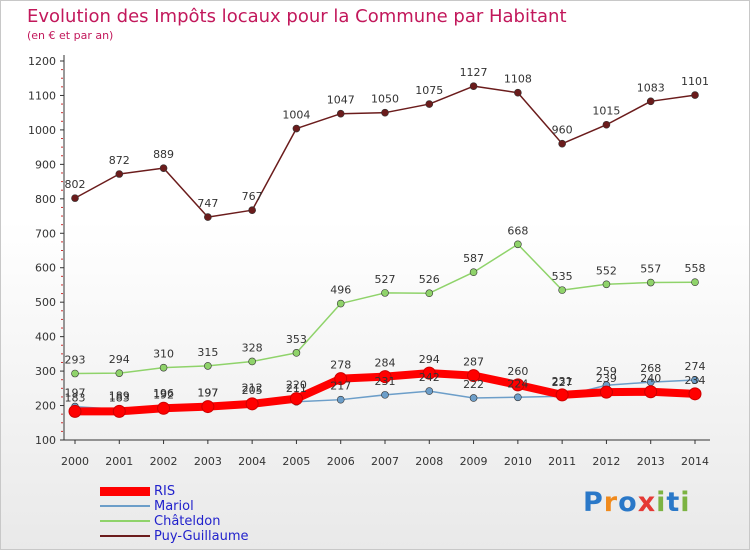 The width and height of the screenshot is (750, 550). Describe the element at coordinates (45, 440) in the screenshot. I see `y-tick-label: 100` at that location.